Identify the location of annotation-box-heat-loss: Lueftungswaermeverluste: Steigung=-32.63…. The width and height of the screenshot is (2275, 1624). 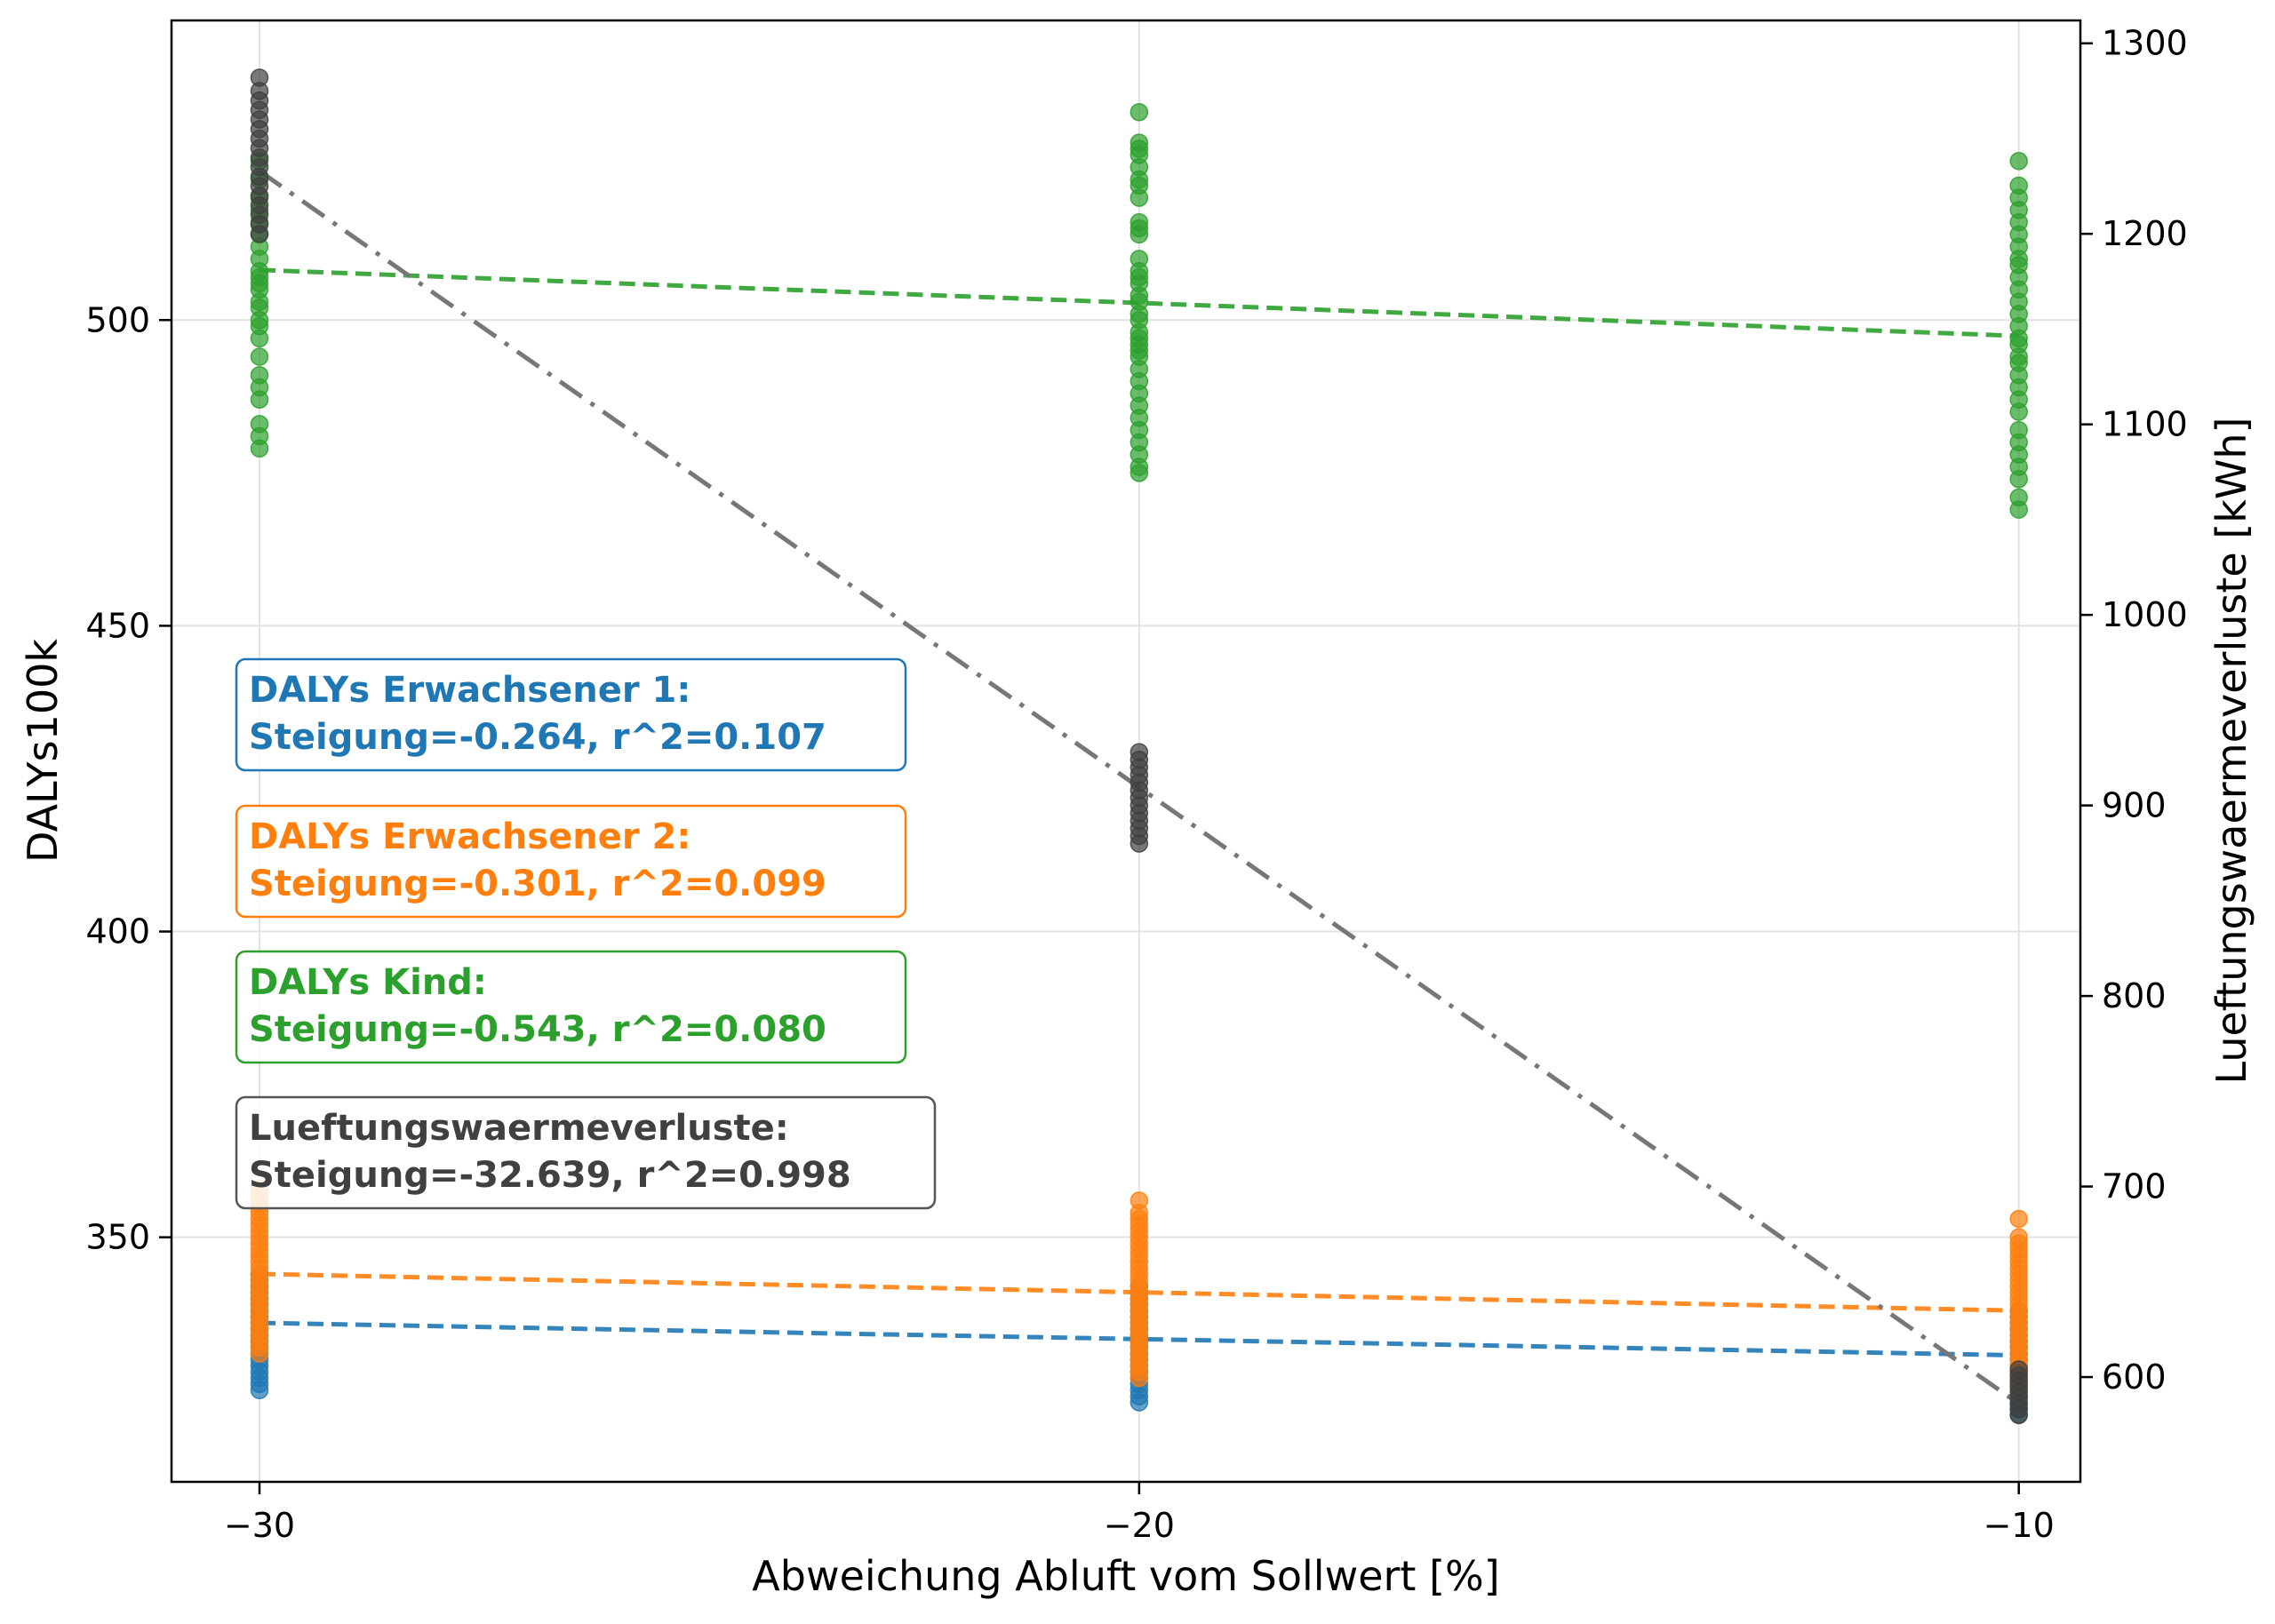
(586, 1152).